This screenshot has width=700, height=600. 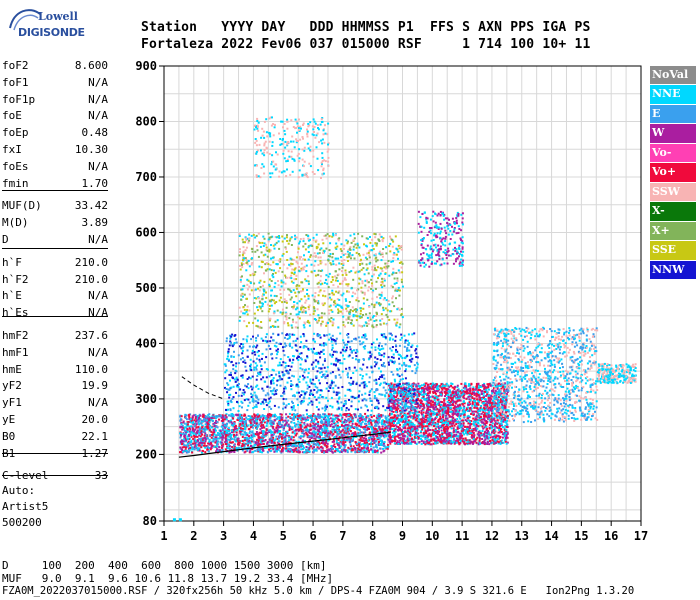 I want to click on param-label: hmE, so click(x=12, y=369).